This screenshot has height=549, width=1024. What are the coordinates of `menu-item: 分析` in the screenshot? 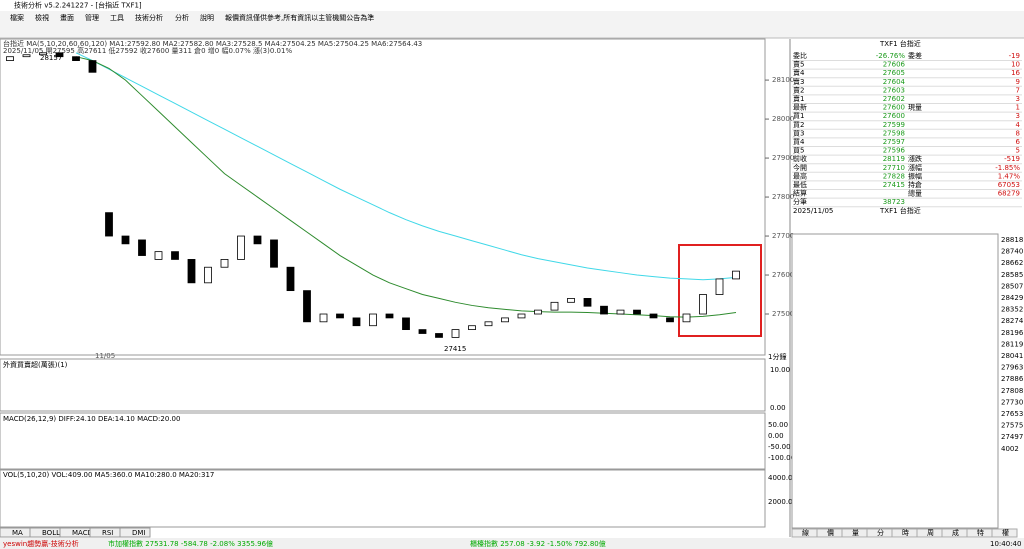 It's located at (182, 17).